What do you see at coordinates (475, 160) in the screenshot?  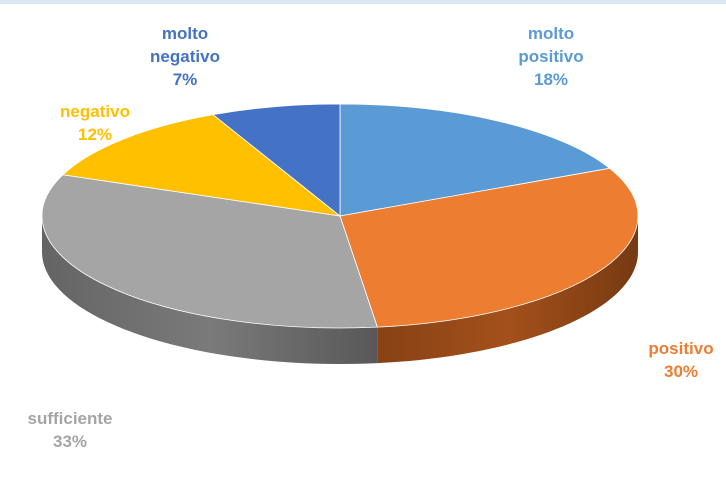 I see `pie-slice-molto-positivo` at bounding box center [475, 160].